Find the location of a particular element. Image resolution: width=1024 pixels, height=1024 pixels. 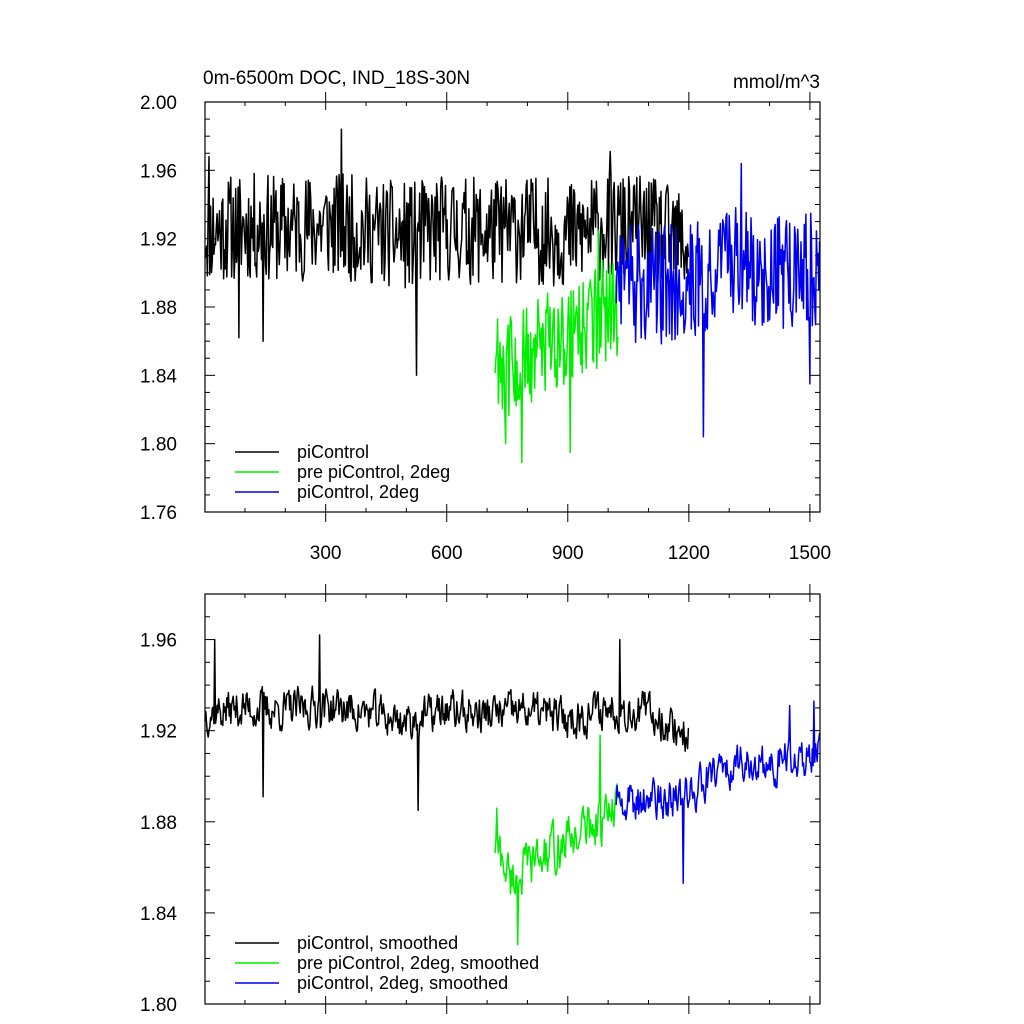

legend-label: pre piControl, 2deg is located at coordinates (373, 472).